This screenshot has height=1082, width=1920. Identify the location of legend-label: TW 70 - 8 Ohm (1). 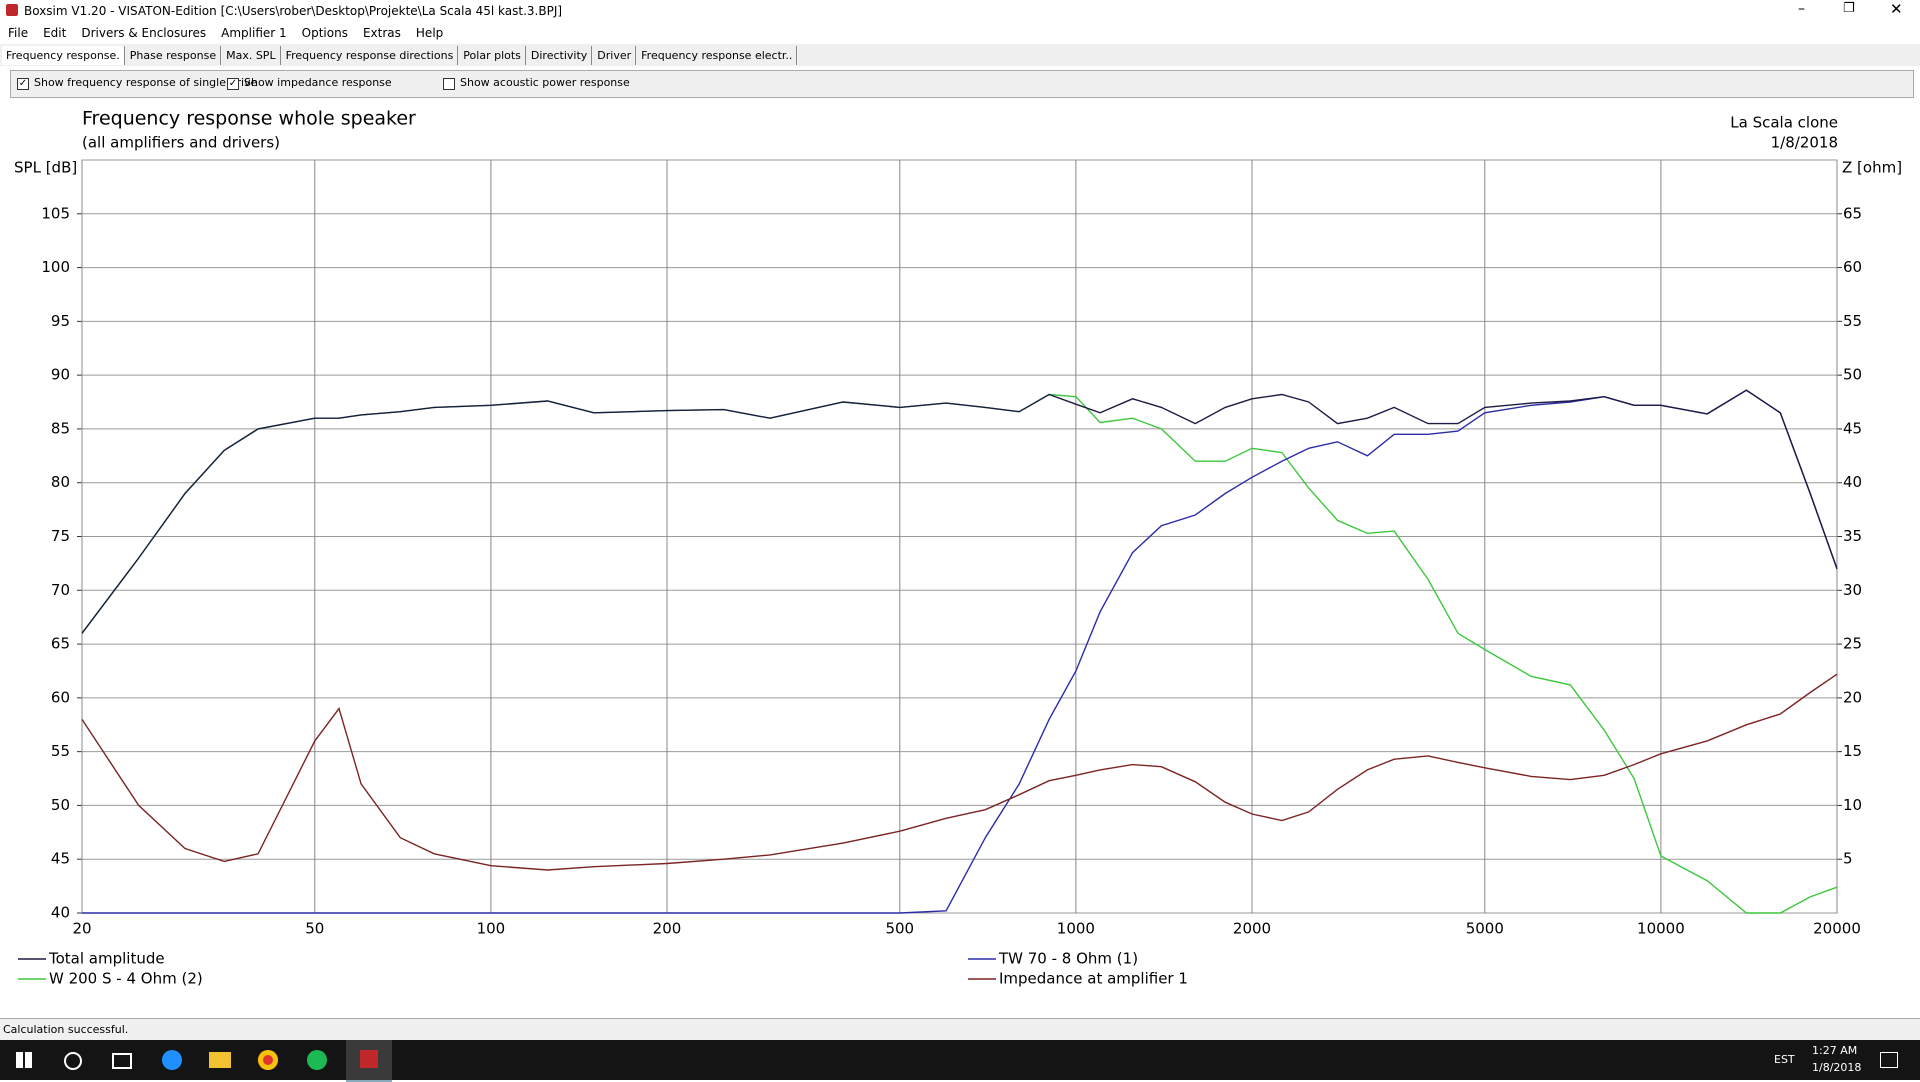
(1068, 959).